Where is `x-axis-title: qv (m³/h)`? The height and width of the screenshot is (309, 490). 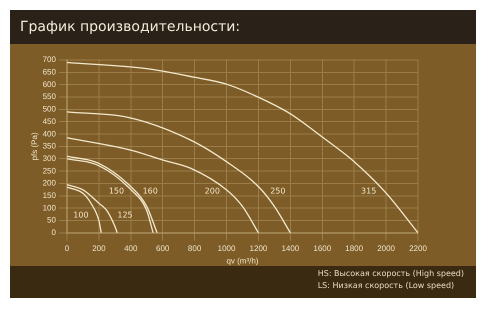
x-axis-title: qv (m³/h) is located at coordinates (242, 261).